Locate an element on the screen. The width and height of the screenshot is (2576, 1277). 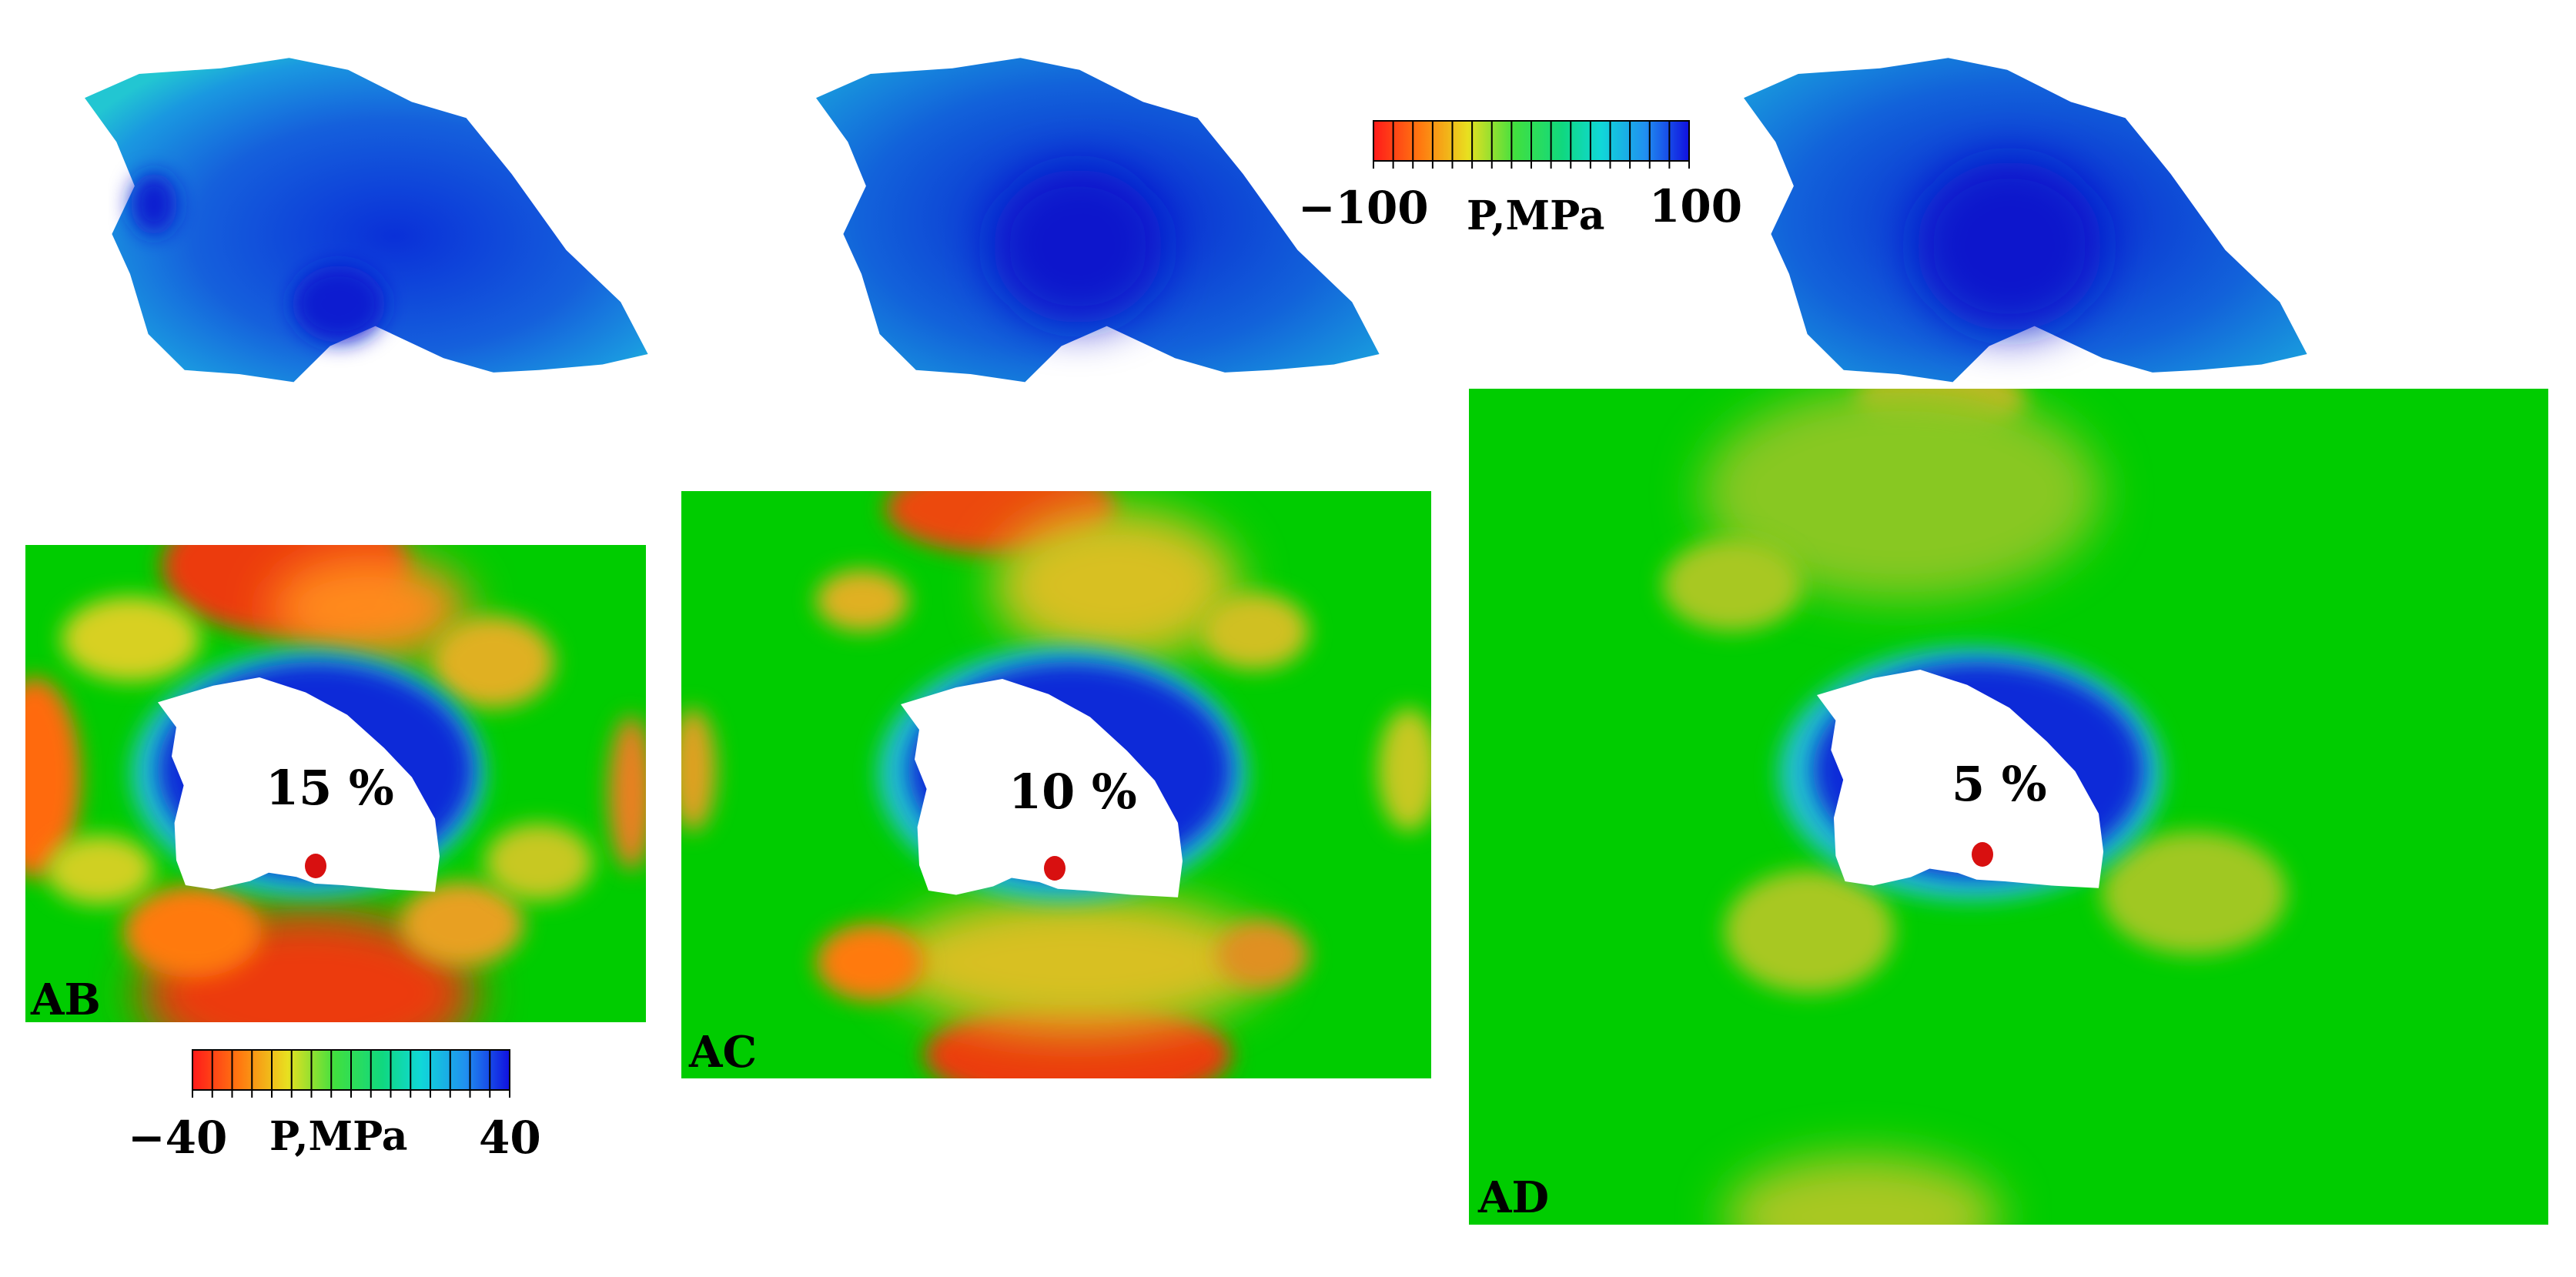
colorbar-grain: −100 P,MPa 100 is located at coordinates (1520, 179).